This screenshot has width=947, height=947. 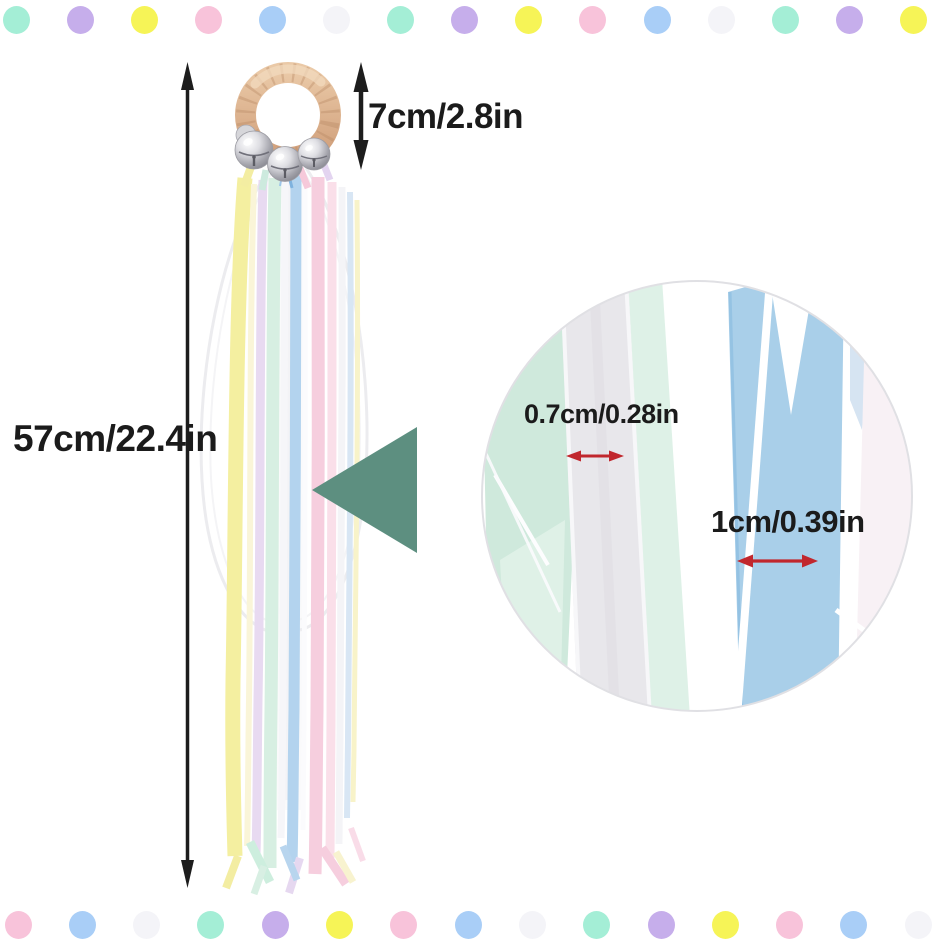 What do you see at coordinates (187, 475) in the screenshot?
I see `length-arrow-icon` at bounding box center [187, 475].